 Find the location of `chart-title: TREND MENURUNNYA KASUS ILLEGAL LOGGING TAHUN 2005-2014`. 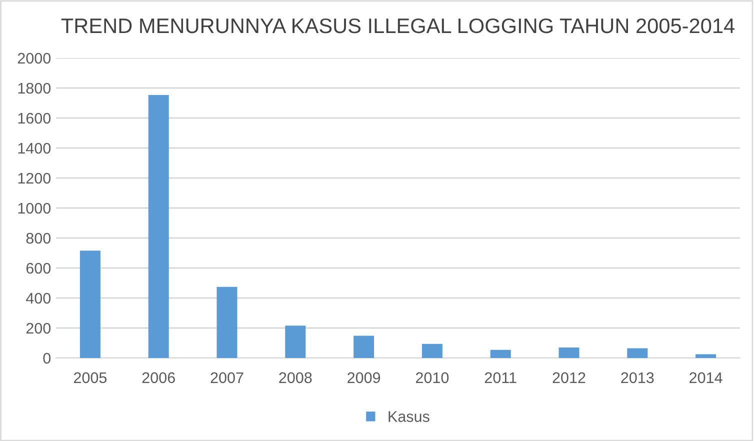

chart-title: TREND MENURUNNYA KASUS ILLEGAL LOGGING TAHUN 2005-2014 is located at coordinates (398, 26).